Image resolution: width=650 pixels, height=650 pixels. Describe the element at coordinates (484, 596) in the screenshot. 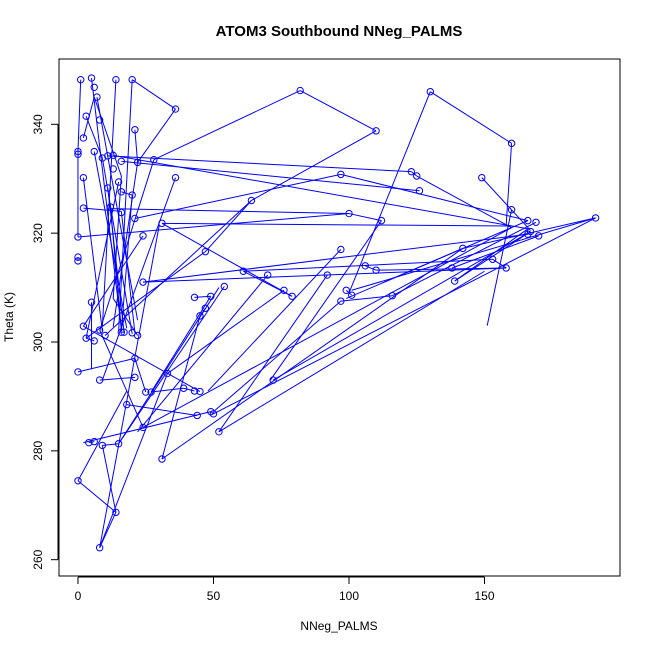

I see `x-tick-label: 150` at that location.